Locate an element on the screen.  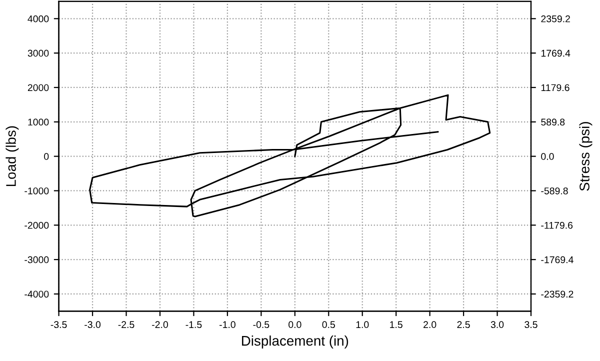
x-tick-label: 3.0 is located at coordinates (497, 324).